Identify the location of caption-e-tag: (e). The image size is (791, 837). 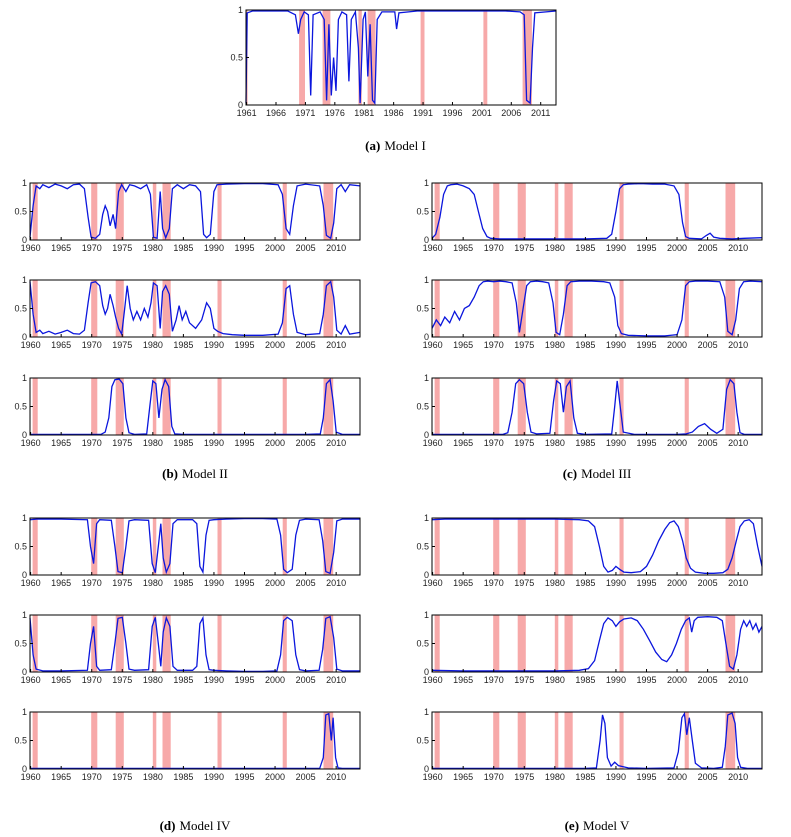
(572, 825).